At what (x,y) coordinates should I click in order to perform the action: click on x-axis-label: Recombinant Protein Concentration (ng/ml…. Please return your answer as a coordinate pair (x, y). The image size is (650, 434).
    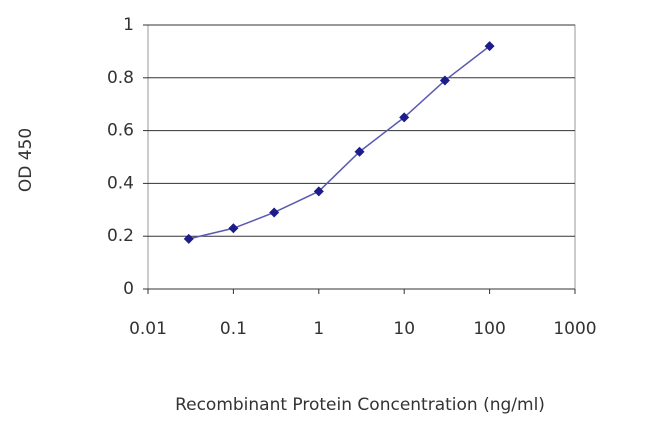
    Looking at the image, I should click on (360, 405).